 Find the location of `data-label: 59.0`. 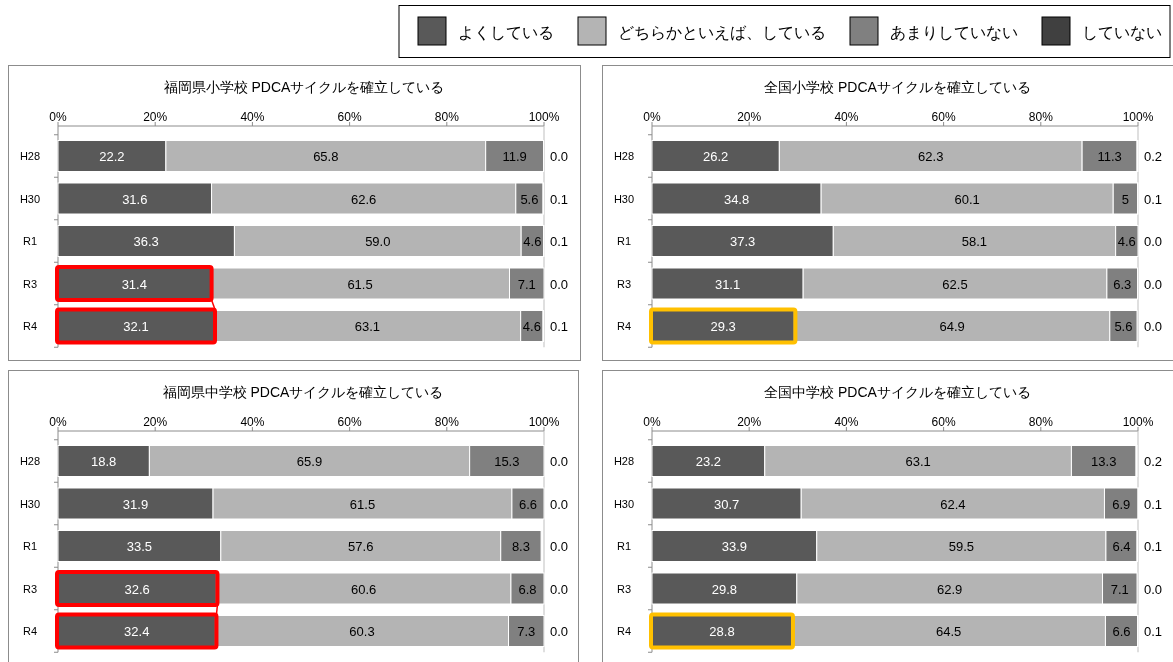

data-label: 59.0 is located at coordinates (378, 241).